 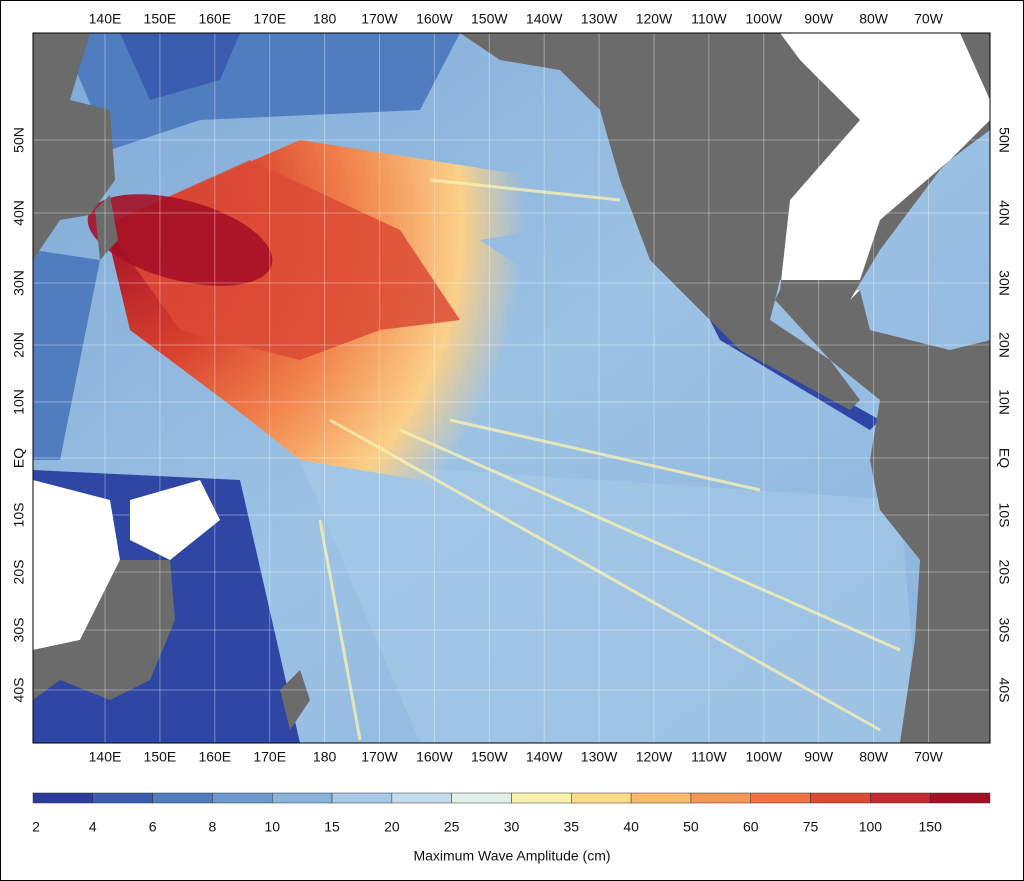 What do you see at coordinates (599, 19) in the screenshot?
I see `lon-label-top: 130W` at bounding box center [599, 19].